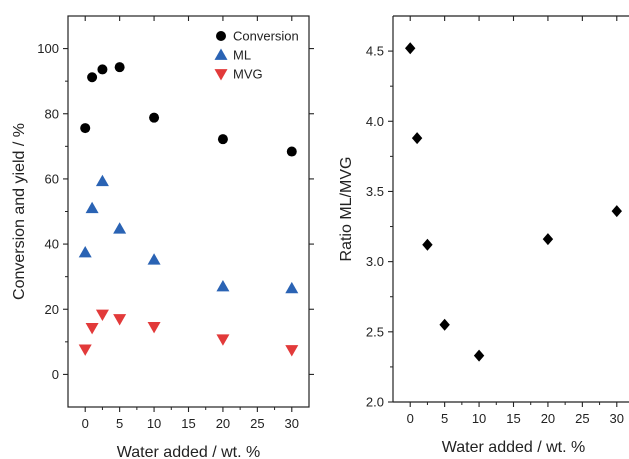 The image size is (629, 459). What do you see at coordinates (375, 402) in the screenshot?
I see `y-tick-label: 2.0` at bounding box center [375, 402].